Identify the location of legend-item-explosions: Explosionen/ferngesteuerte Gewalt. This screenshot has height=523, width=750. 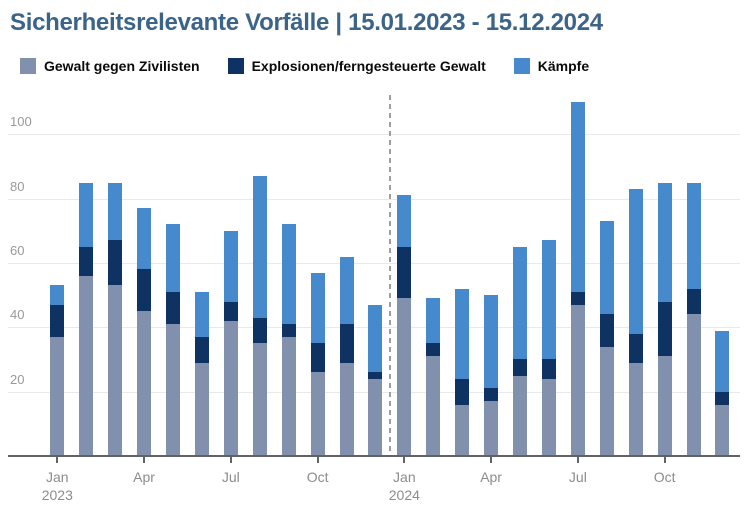
(356, 66).